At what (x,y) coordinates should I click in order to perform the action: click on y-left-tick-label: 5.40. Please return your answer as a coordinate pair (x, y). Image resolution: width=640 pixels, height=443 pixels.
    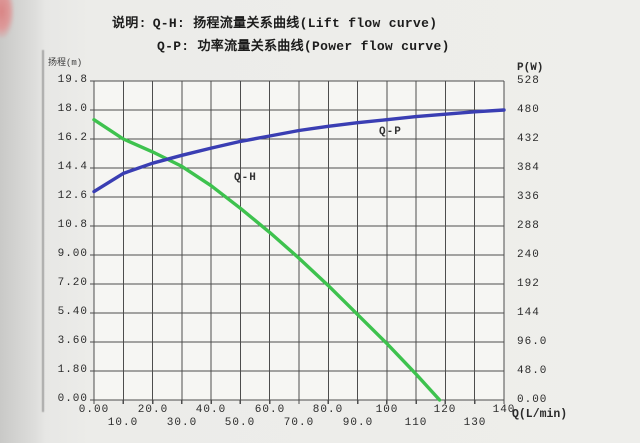
    Looking at the image, I should click on (72, 312).